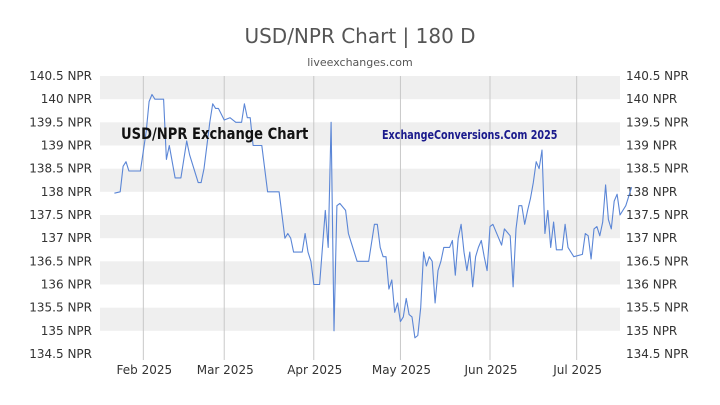 Image resolution: width=720 pixels, height=405 pixels. What do you see at coordinates (651, 238) in the screenshot?
I see `y-tick-label-right: 137 NPR` at bounding box center [651, 238].